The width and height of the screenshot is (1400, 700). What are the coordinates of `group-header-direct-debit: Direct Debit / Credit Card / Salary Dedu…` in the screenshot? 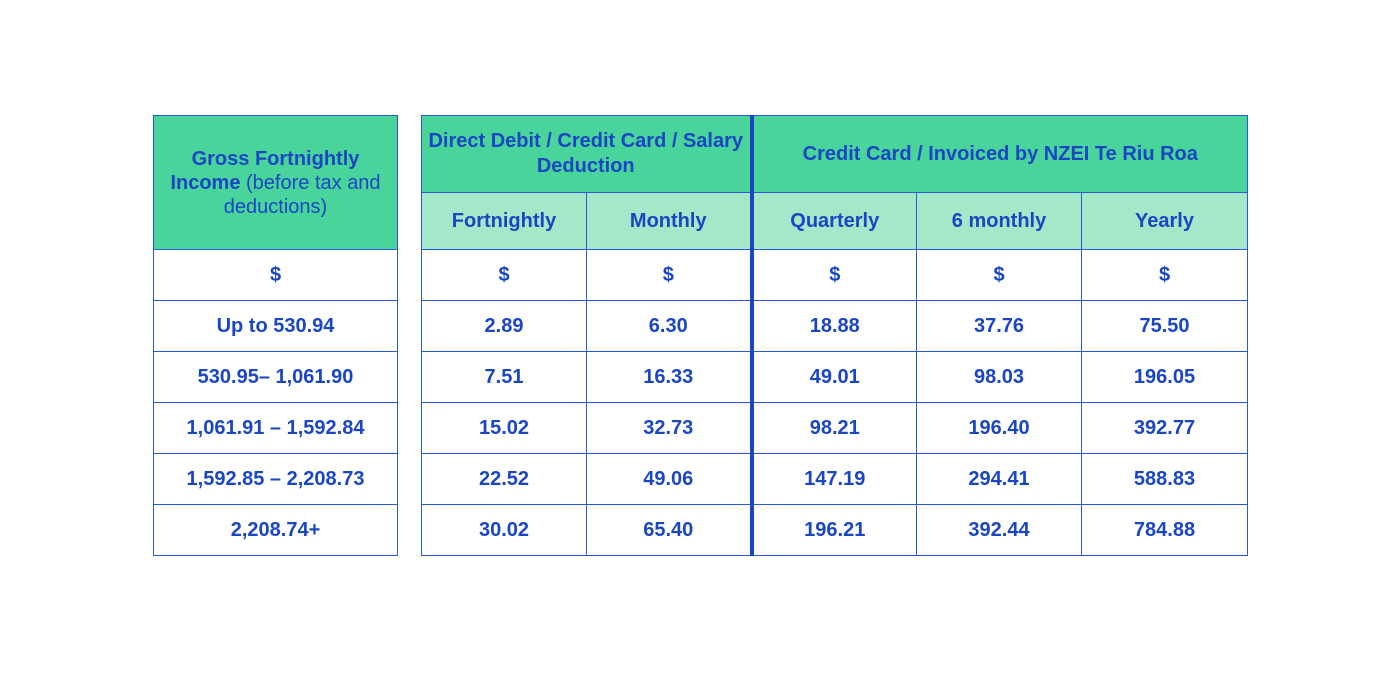 It's located at (587, 154).